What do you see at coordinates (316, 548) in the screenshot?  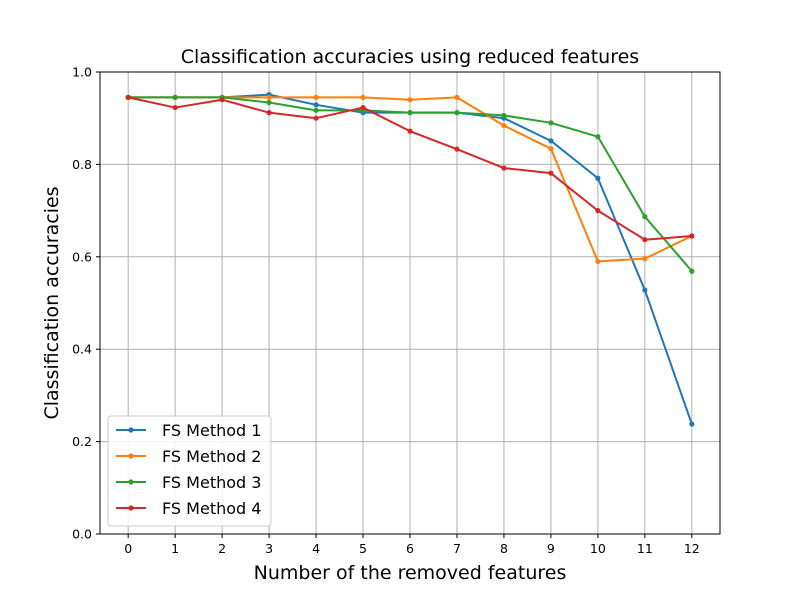 I see `x-tick-label: 4` at bounding box center [316, 548].